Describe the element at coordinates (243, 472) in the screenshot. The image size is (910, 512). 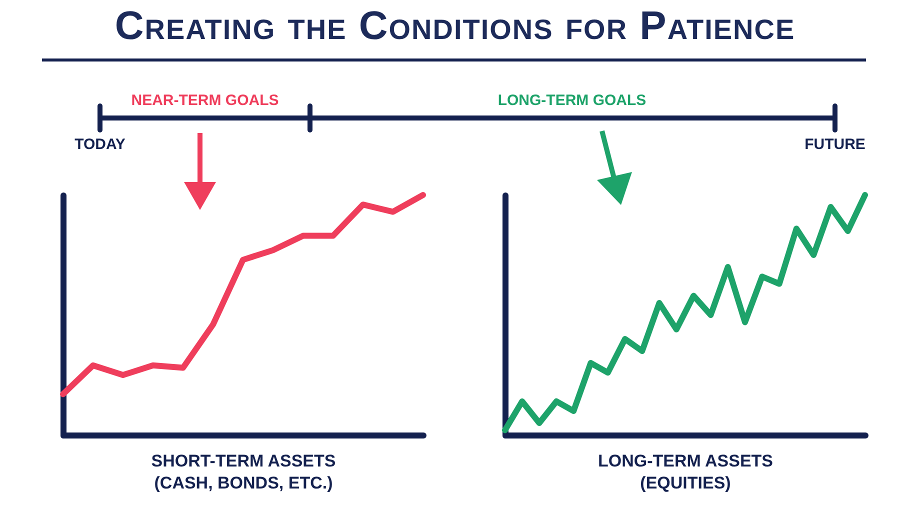
I see `x-axis-title: SHORT-TERM ASSETS (CASH, BONDS, ETC.)` at that location.